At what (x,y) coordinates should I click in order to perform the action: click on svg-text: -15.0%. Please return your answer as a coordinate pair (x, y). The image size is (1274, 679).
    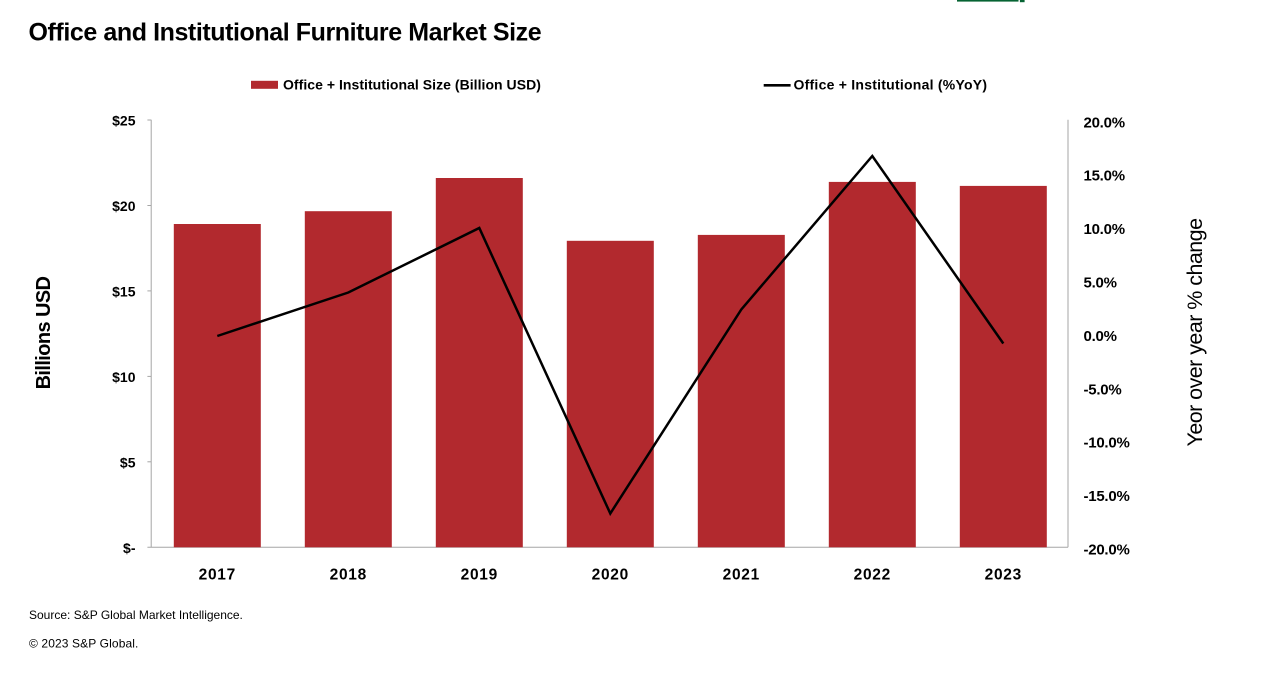
    Looking at the image, I should click on (1107, 496).